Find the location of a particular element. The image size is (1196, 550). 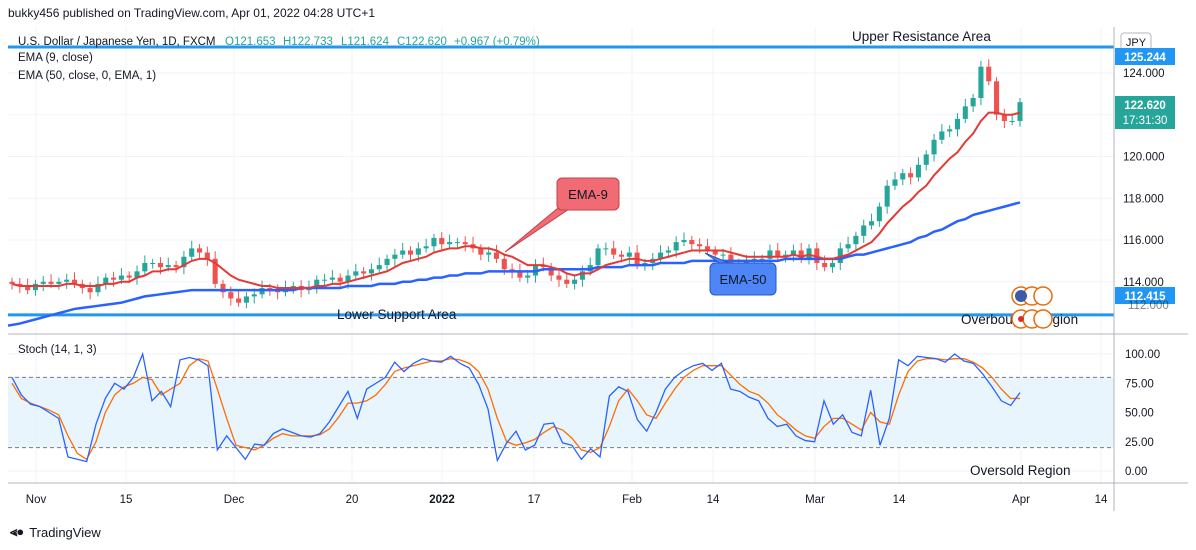

price-tick-hidden: 112.000 is located at coordinates (1148, 306).